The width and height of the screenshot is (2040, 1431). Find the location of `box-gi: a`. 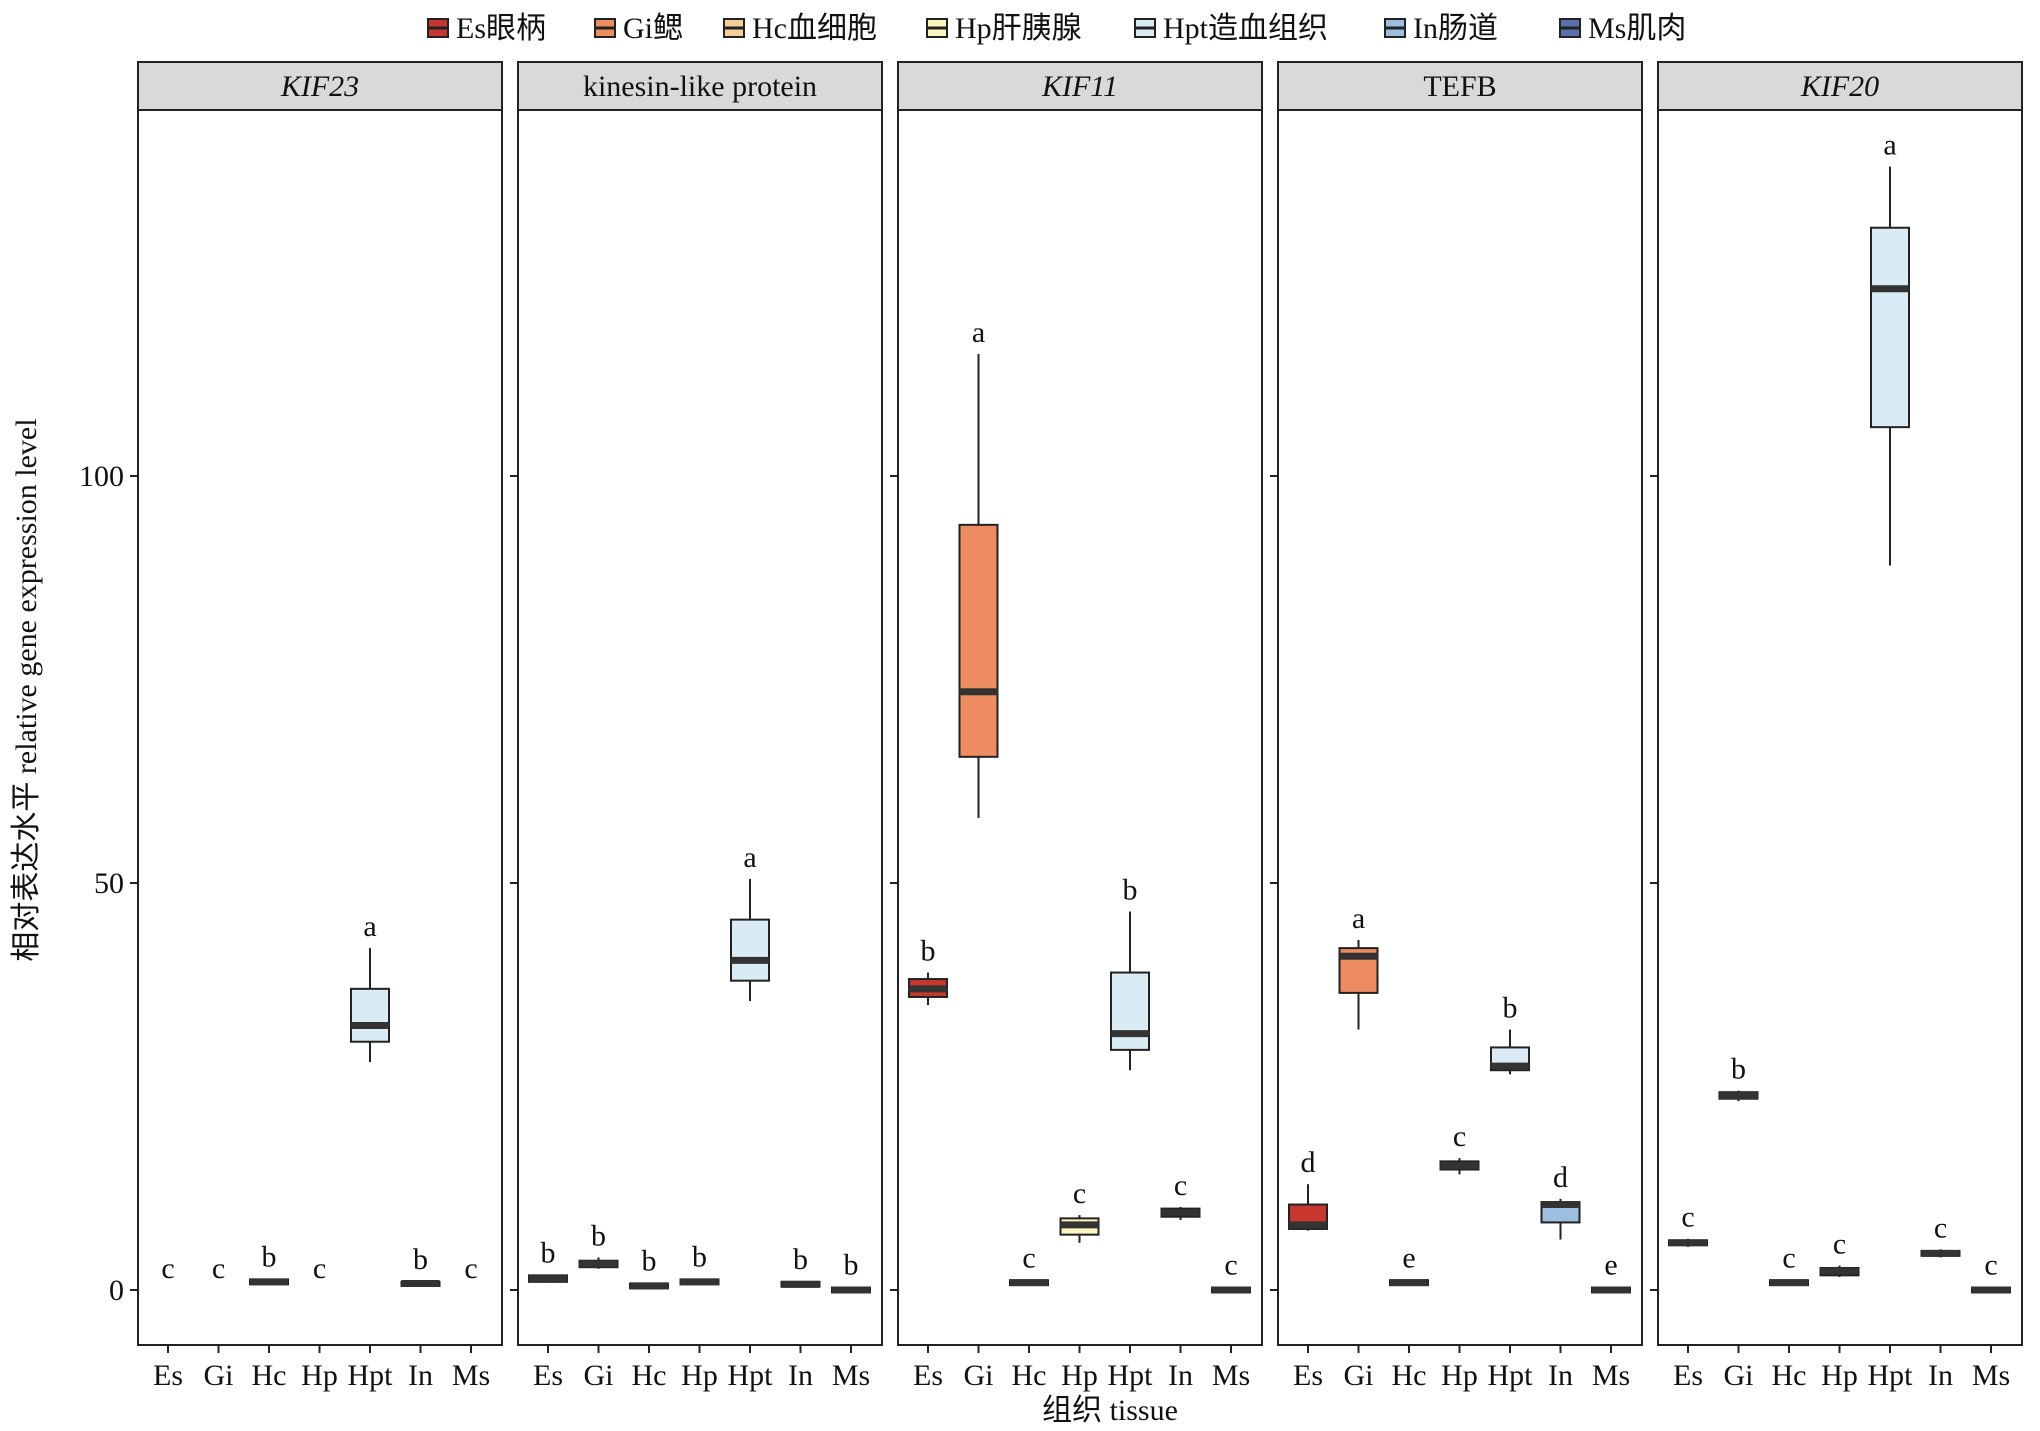

box-gi: a is located at coordinates (1358, 966).